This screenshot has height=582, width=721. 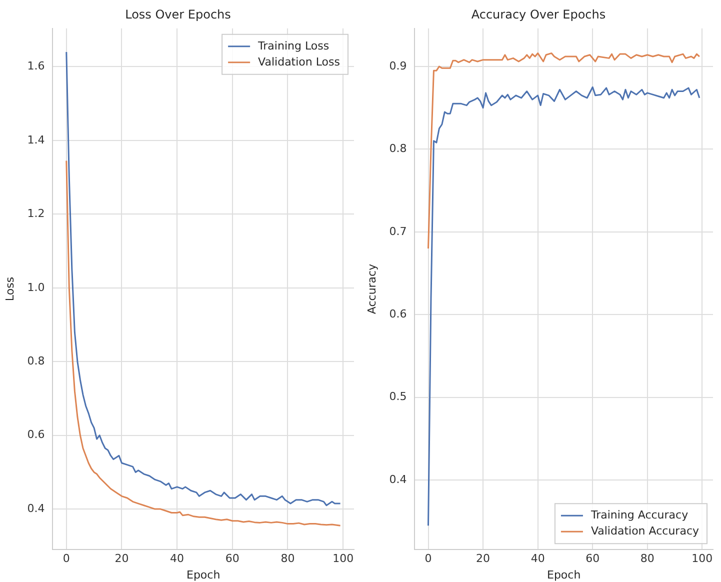 What do you see at coordinates (645, 531) in the screenshot?
I see `legend-label: Validation Accuracy` at bounding box center [645, 531].